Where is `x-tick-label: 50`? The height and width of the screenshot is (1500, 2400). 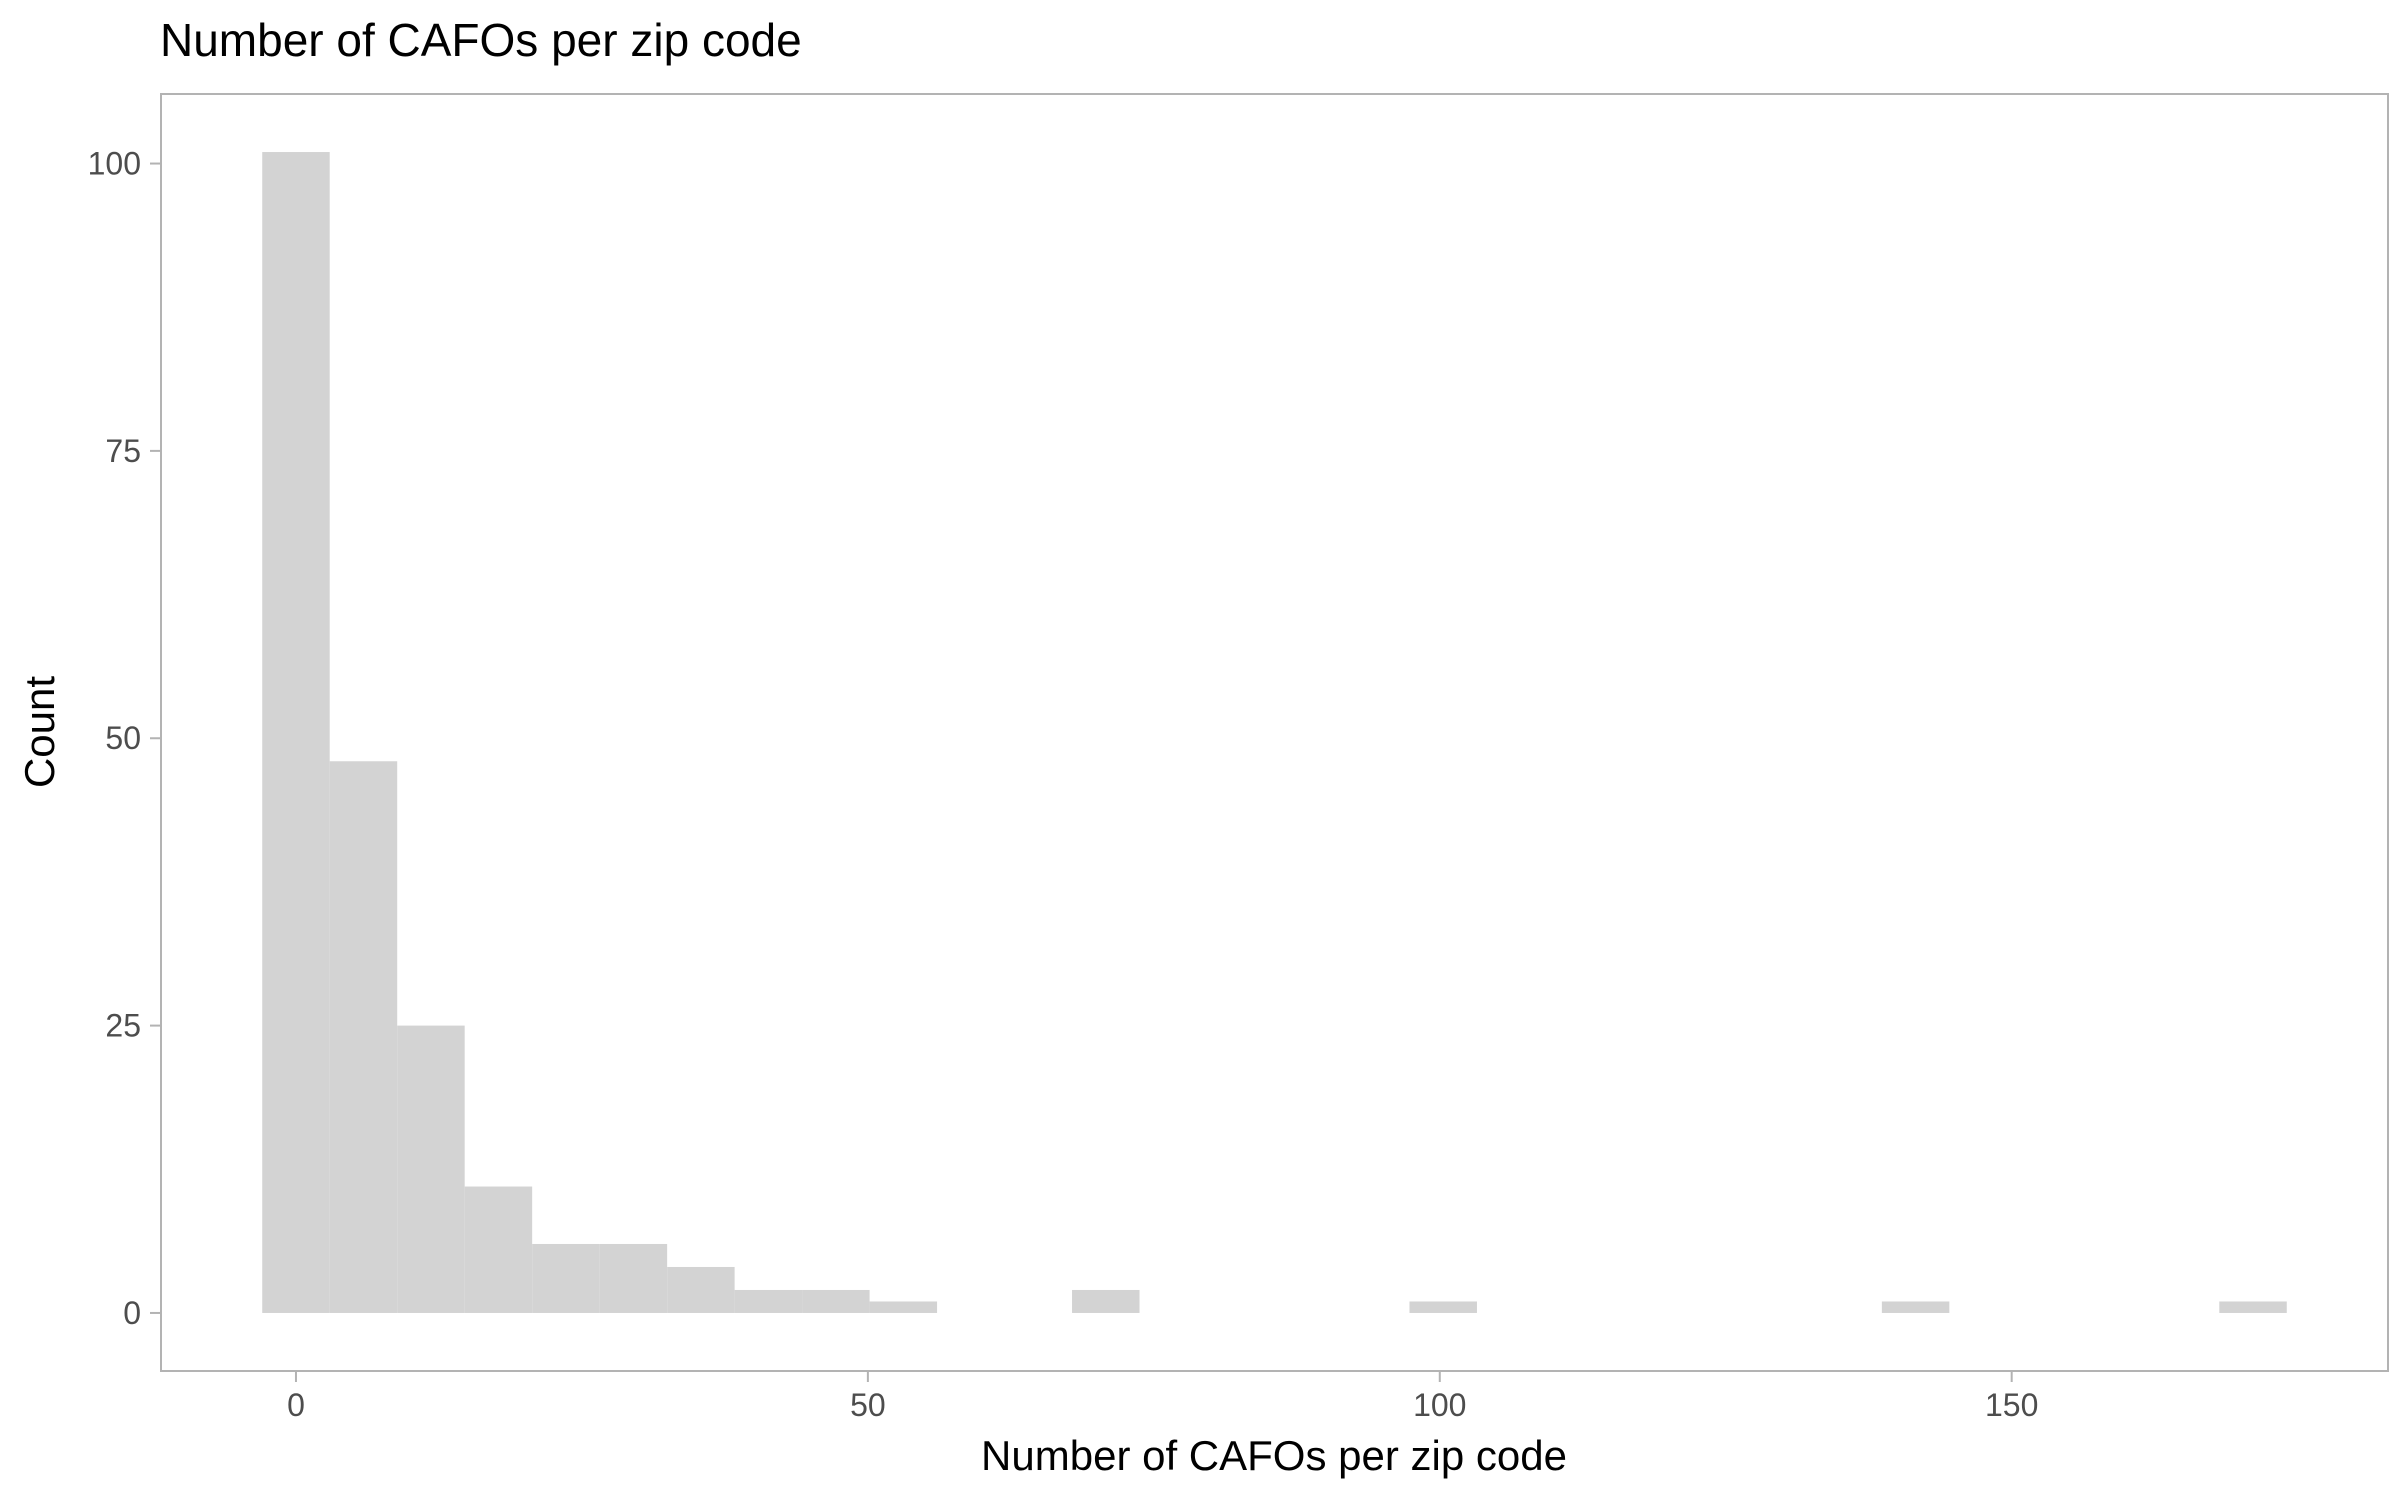
x-tick-label: 50 is located at coordinates (868, 1405).